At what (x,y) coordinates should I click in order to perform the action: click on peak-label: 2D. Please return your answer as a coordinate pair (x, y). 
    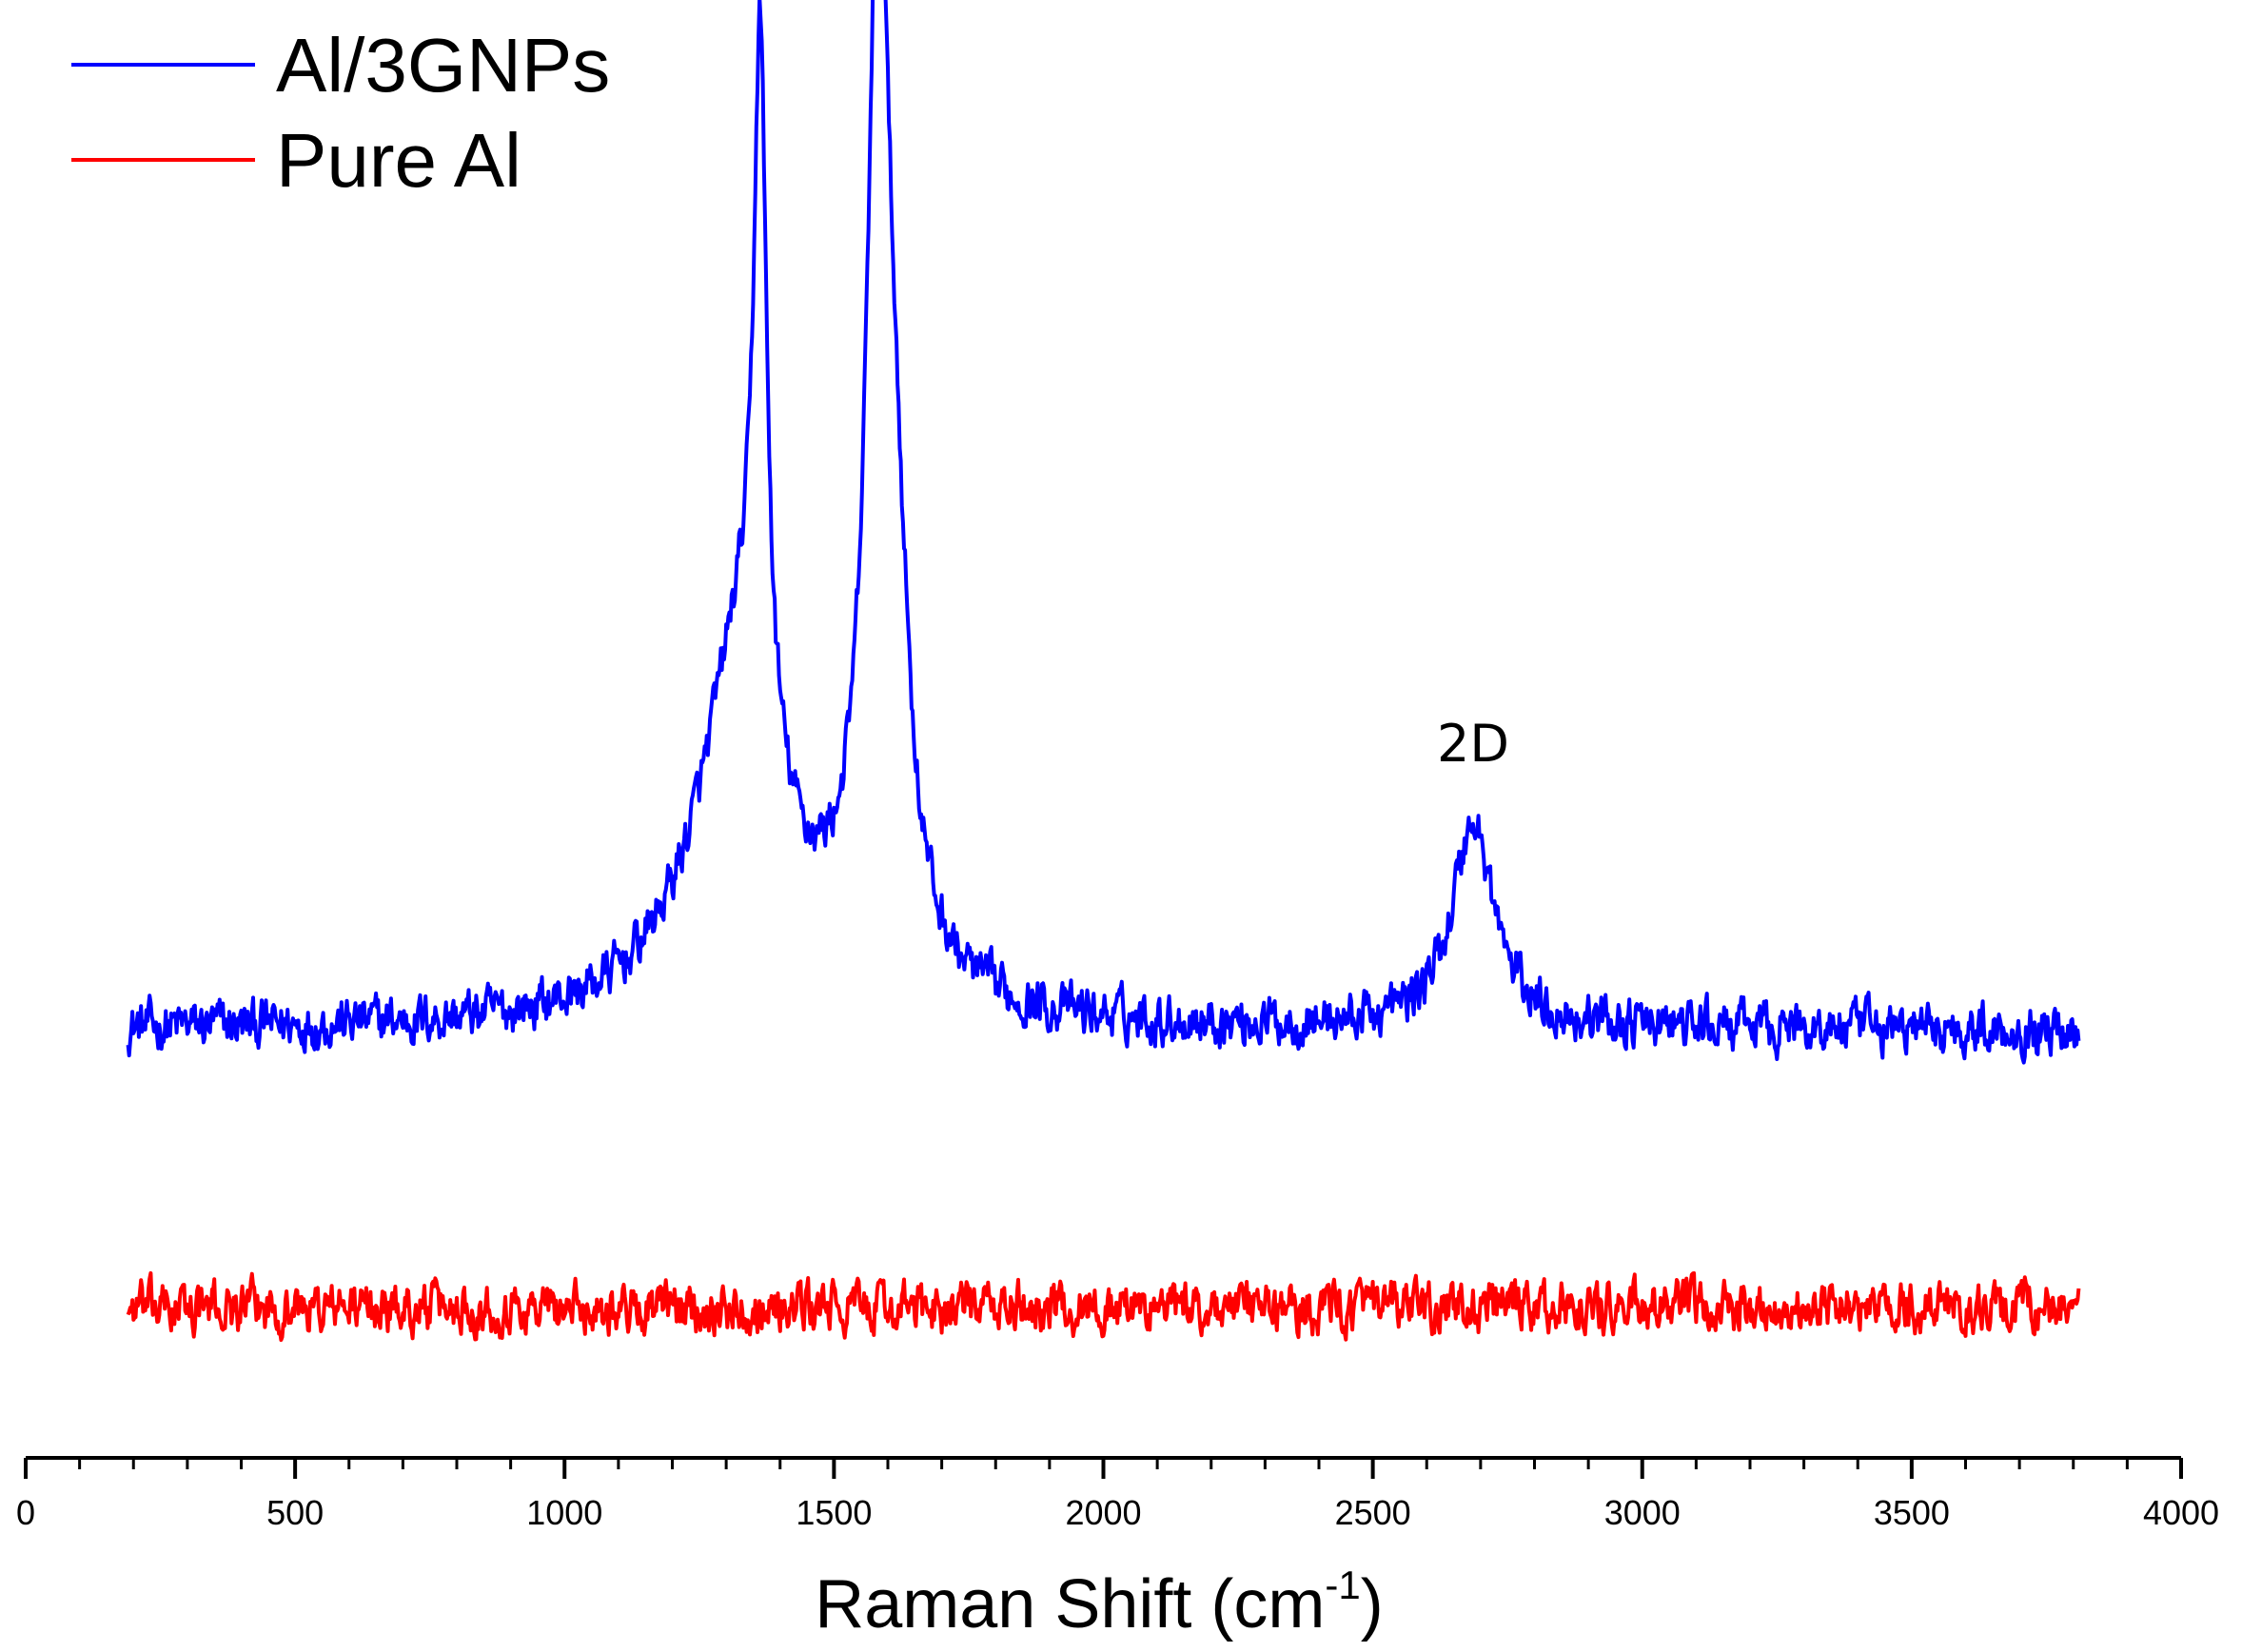
    Looking at the image, I should click on (1473, 744).